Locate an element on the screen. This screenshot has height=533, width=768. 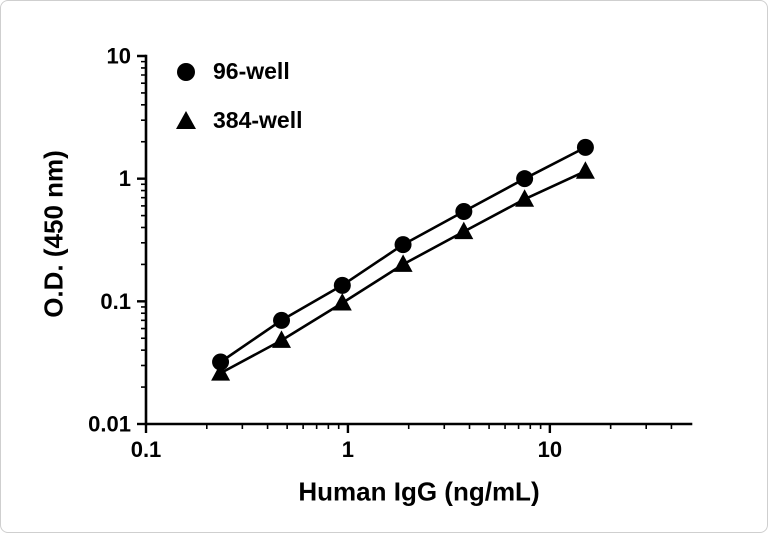
legend: 96-well 384-well is located at coordinates (238, 96).